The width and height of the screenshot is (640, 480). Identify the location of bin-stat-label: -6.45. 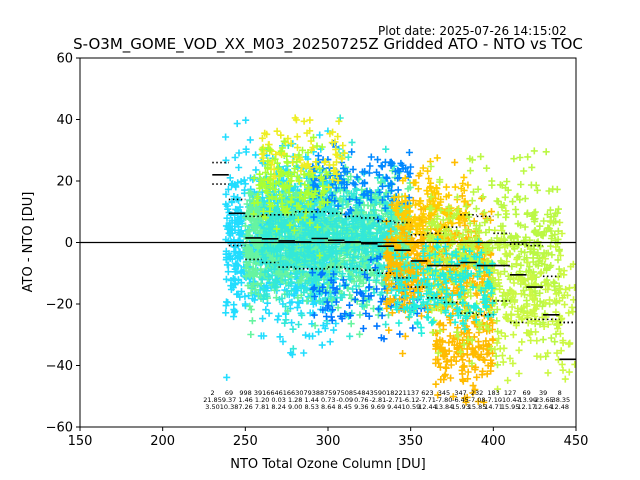
(460, 400).